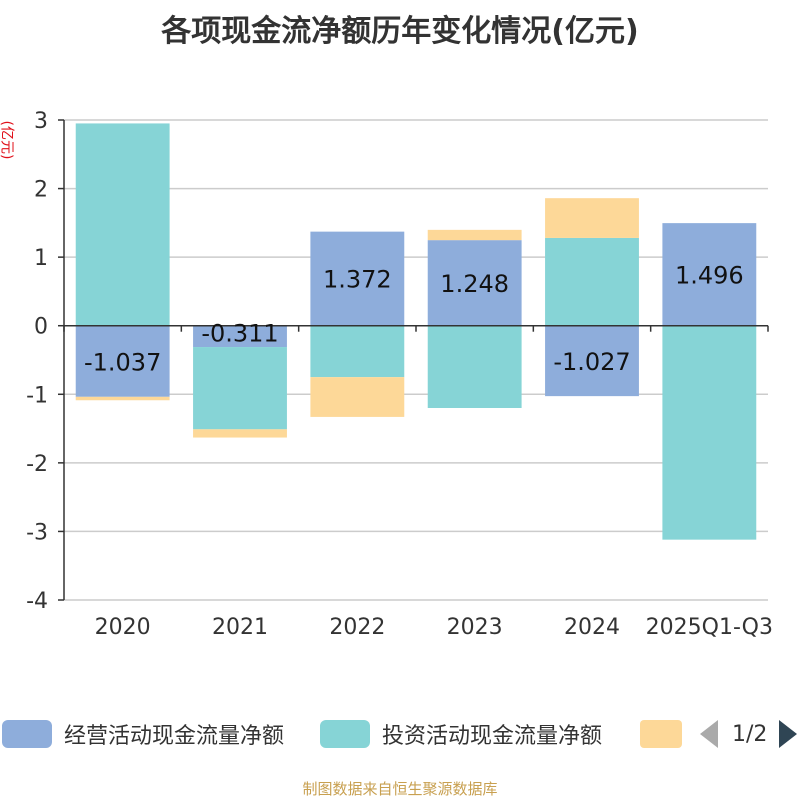 This screenshot has width=800, height=800. I want to click on y-tick-label: 2, so click(41, 190).